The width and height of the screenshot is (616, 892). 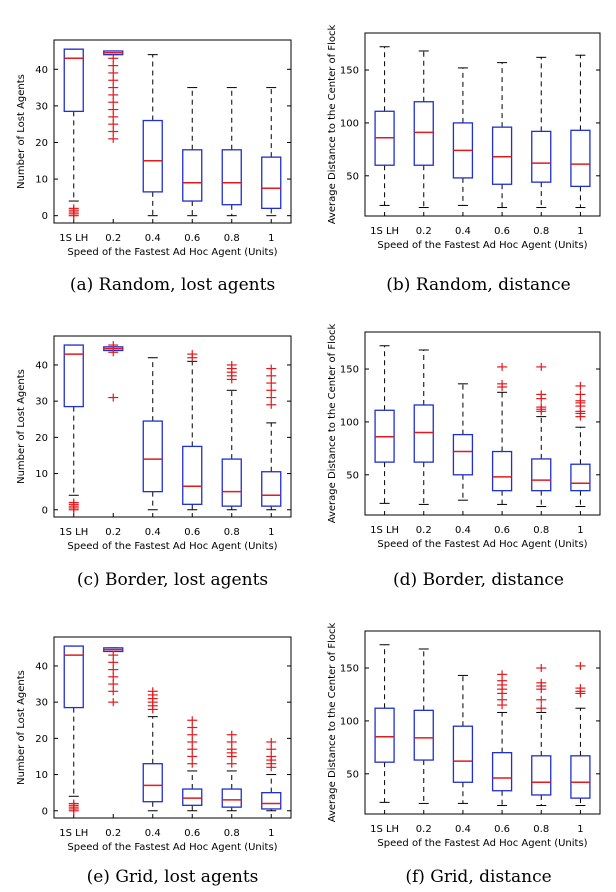 I want to click on y-axis-label: Average Distance to the Center of Flock, so click(x=332, y=723).